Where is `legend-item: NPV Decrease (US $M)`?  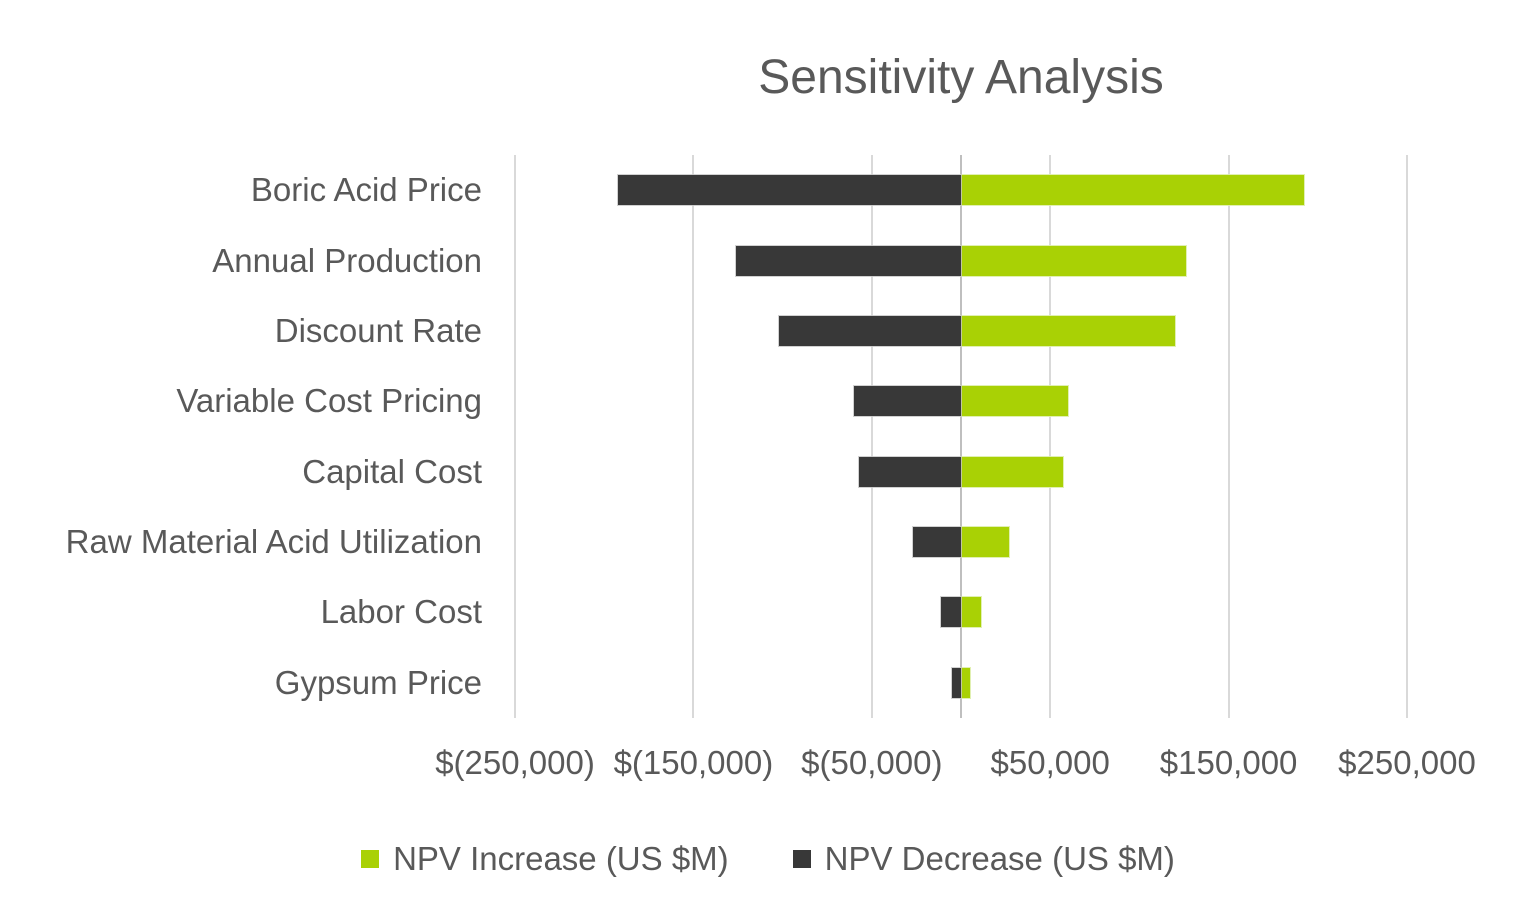
legend-item: NPV Decrease (US $M) is located at coordinates (983, 859).